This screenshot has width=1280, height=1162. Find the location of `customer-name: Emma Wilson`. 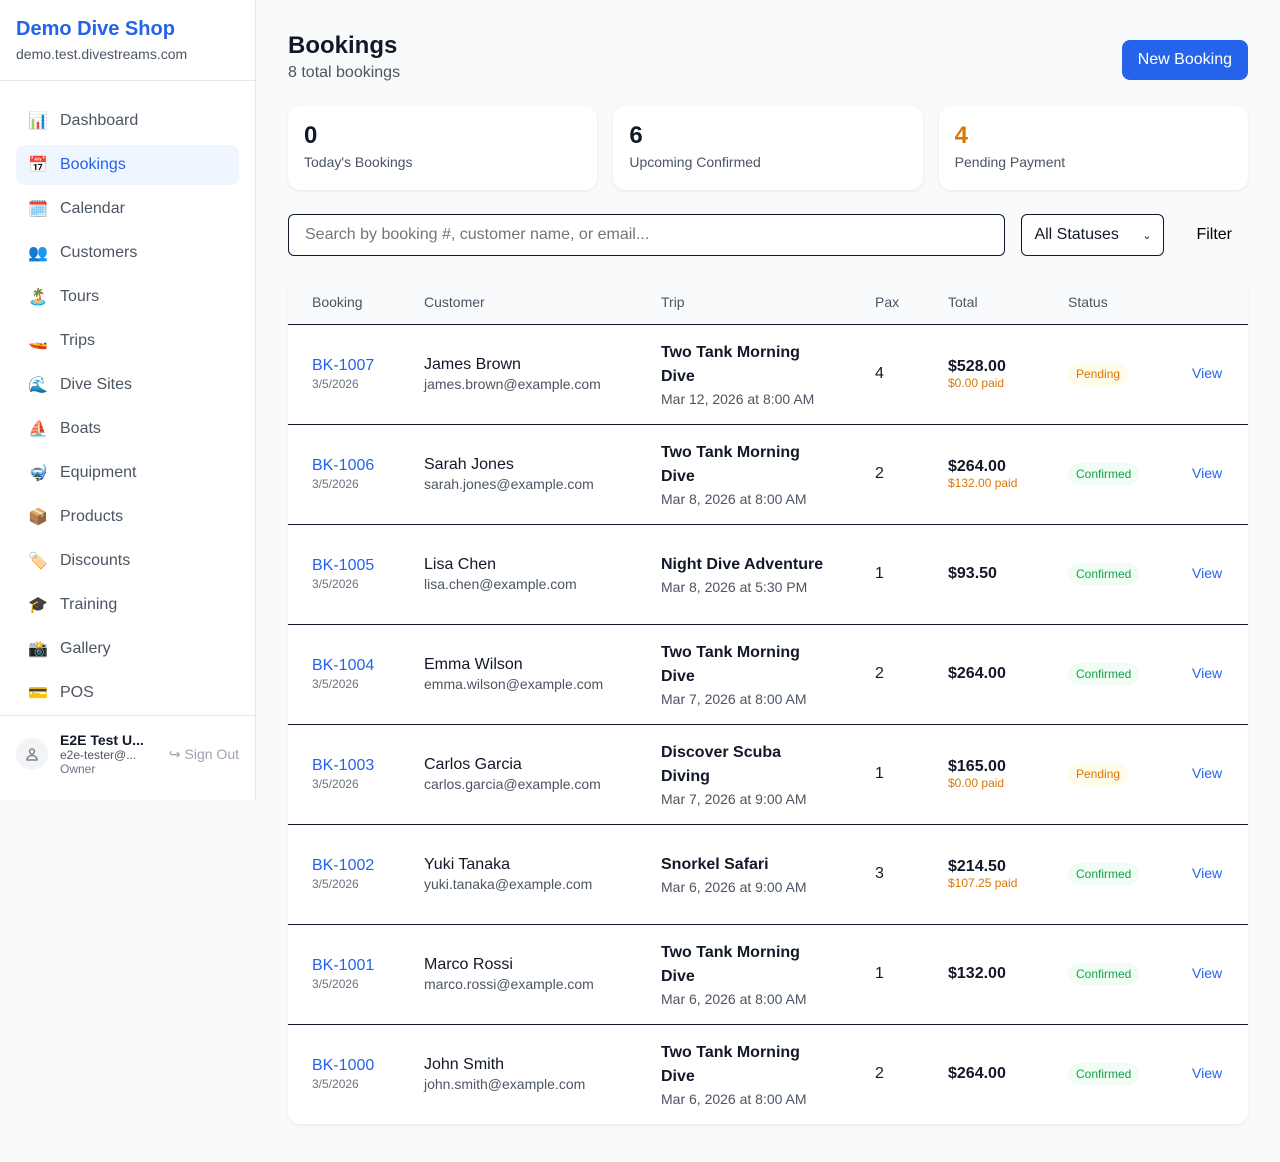

customer-name: Emma Wilson is located at coordinates (473, 664).